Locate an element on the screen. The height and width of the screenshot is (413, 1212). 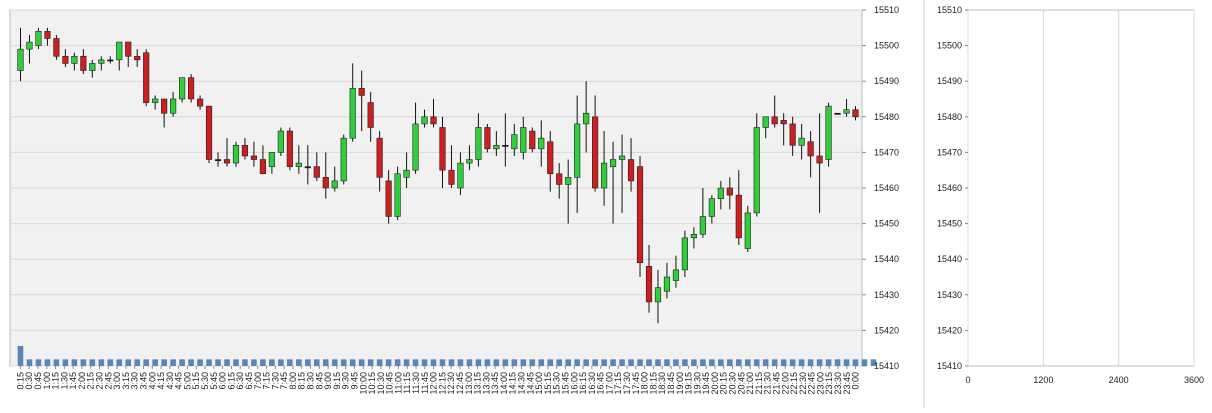
time-tick-label: 21:45 is located at coordinates (776, 383).